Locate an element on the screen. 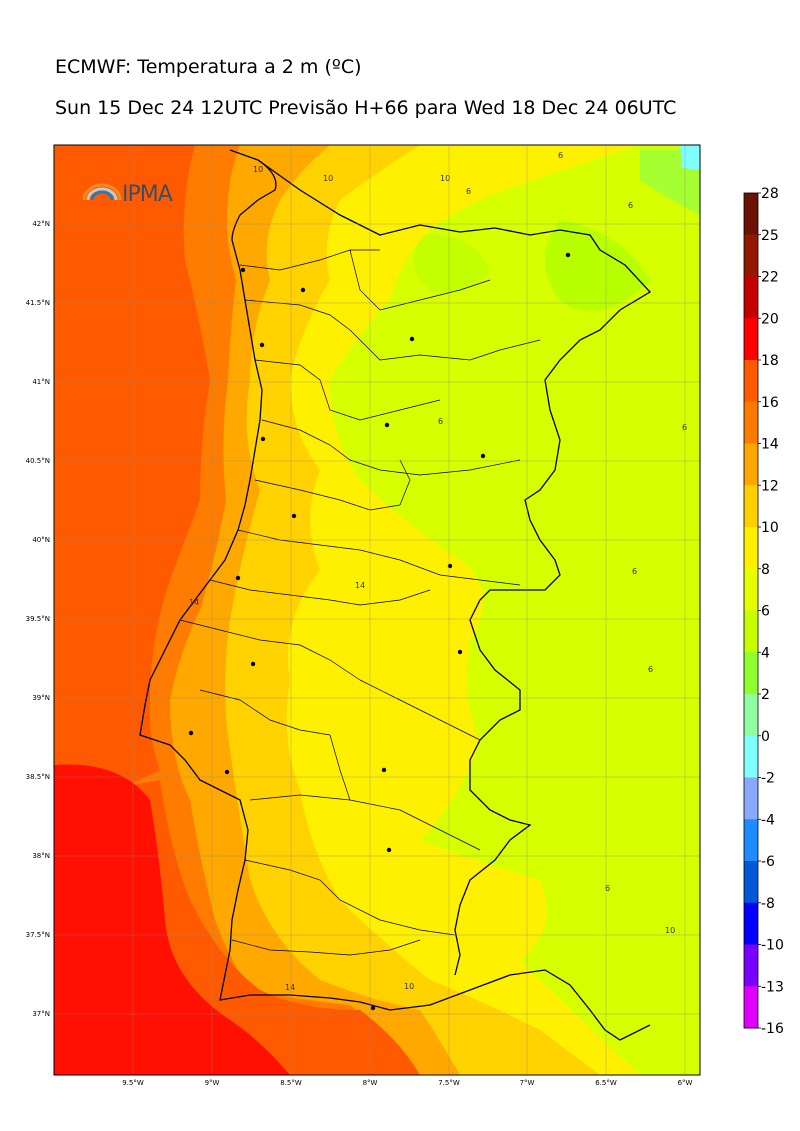  colorbar-level-label: 28 is located at coordinates (770, 194).